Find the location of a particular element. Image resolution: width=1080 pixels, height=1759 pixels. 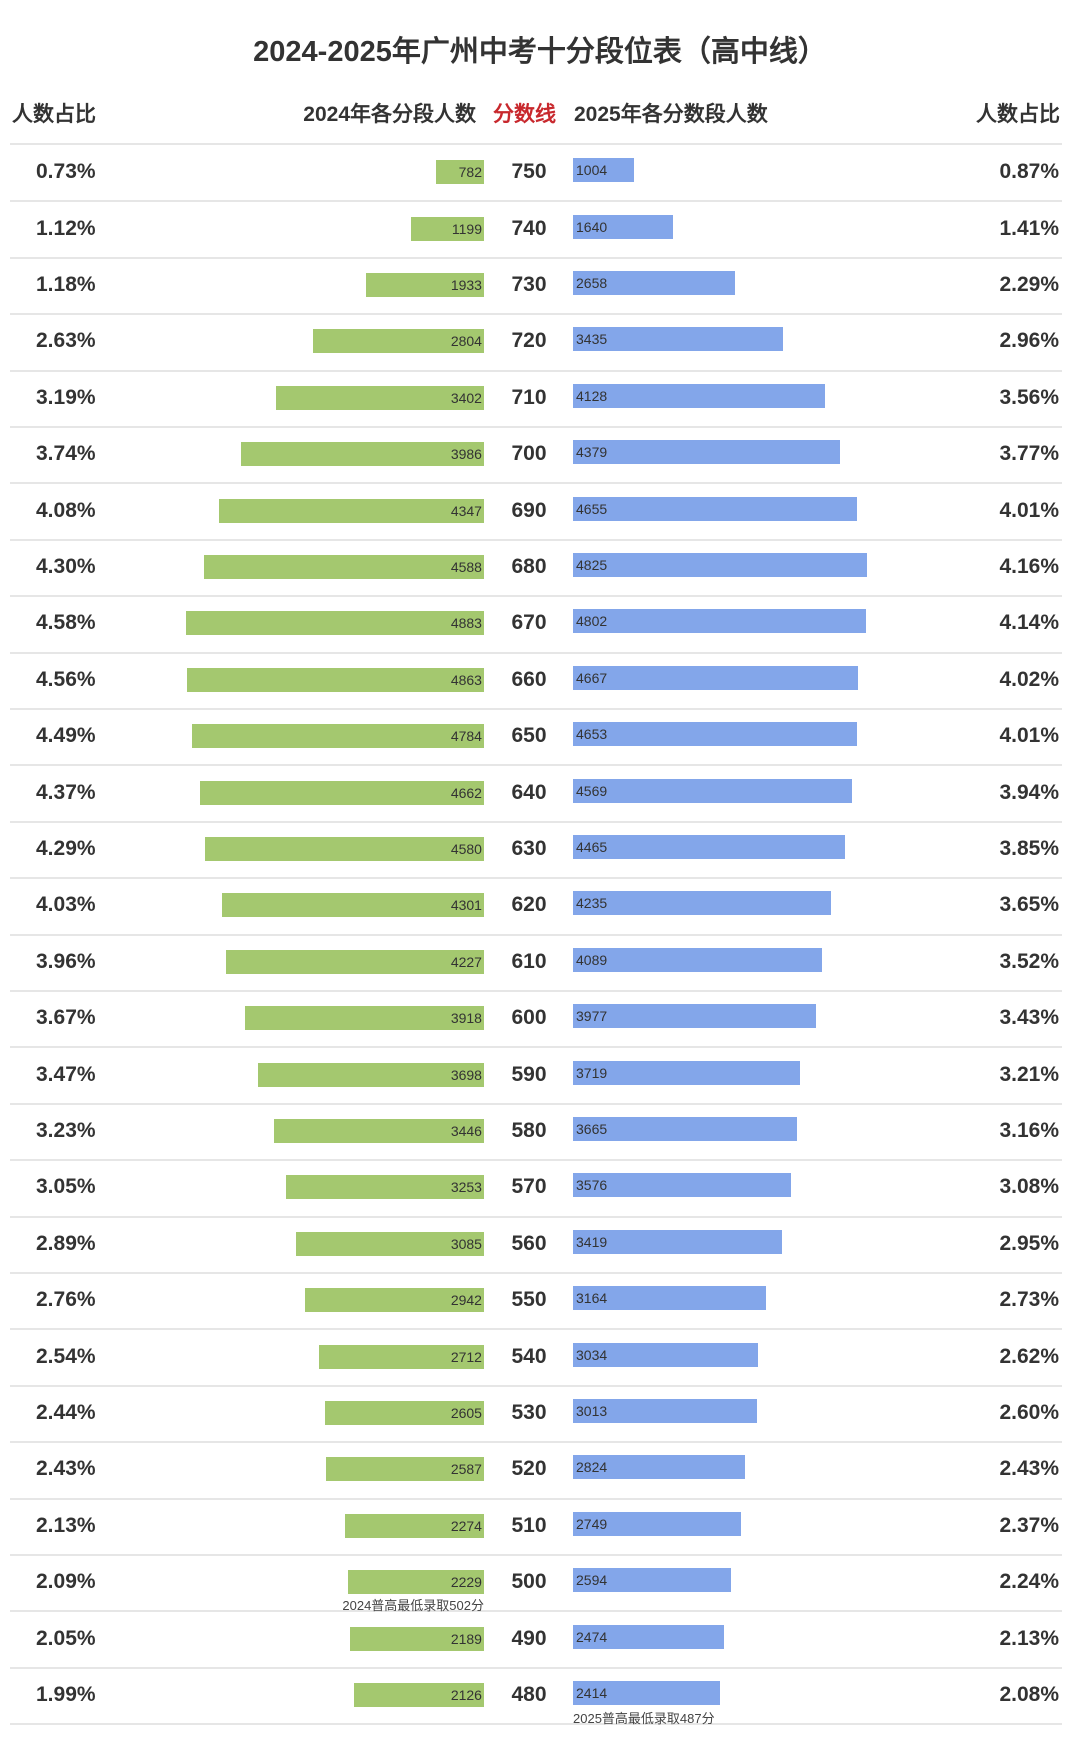

right-pct-label: 2.60% is located at coordinates (1029, 1412).